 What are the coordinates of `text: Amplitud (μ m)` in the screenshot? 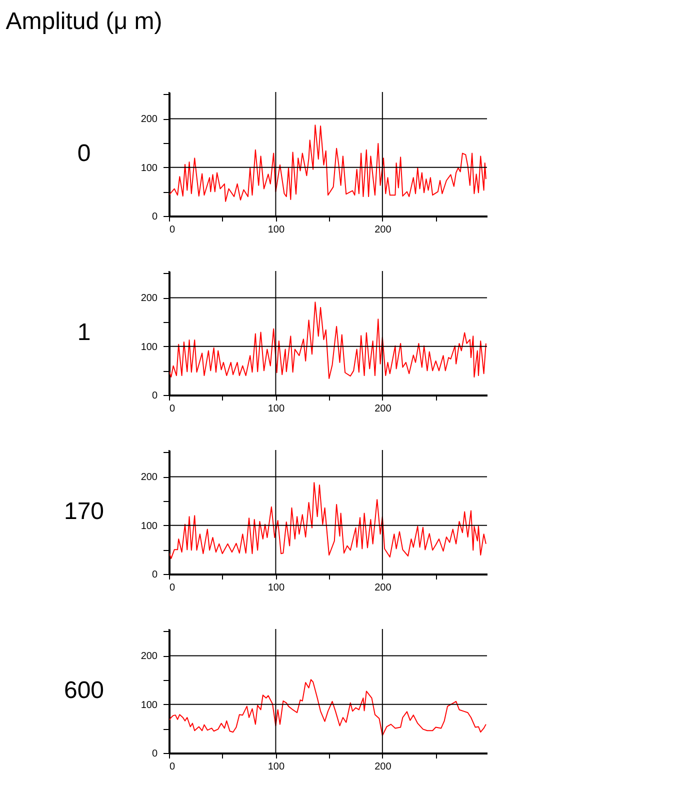 It's located at (84, 21).